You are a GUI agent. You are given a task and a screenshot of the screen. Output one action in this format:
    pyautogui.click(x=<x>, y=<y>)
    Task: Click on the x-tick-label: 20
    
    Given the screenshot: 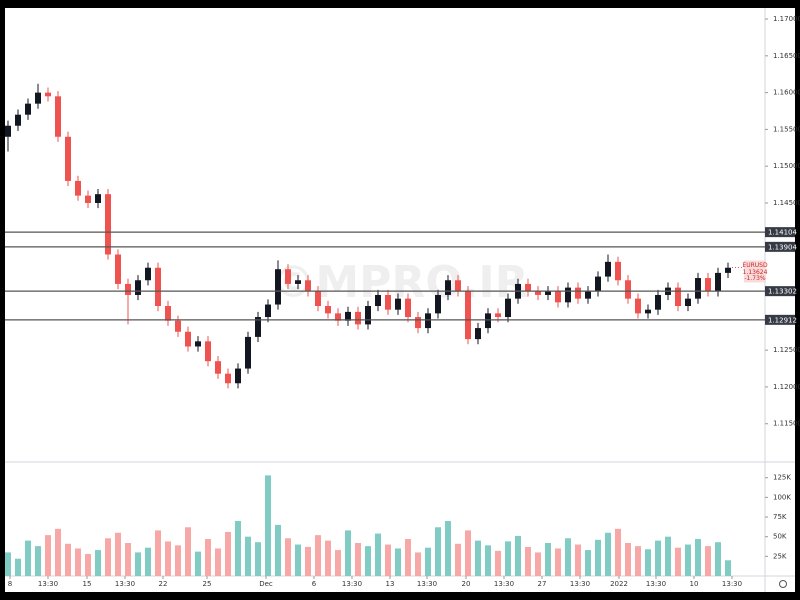 What is the action you would take?
    pyautogui.click(x=466, y=584)
    